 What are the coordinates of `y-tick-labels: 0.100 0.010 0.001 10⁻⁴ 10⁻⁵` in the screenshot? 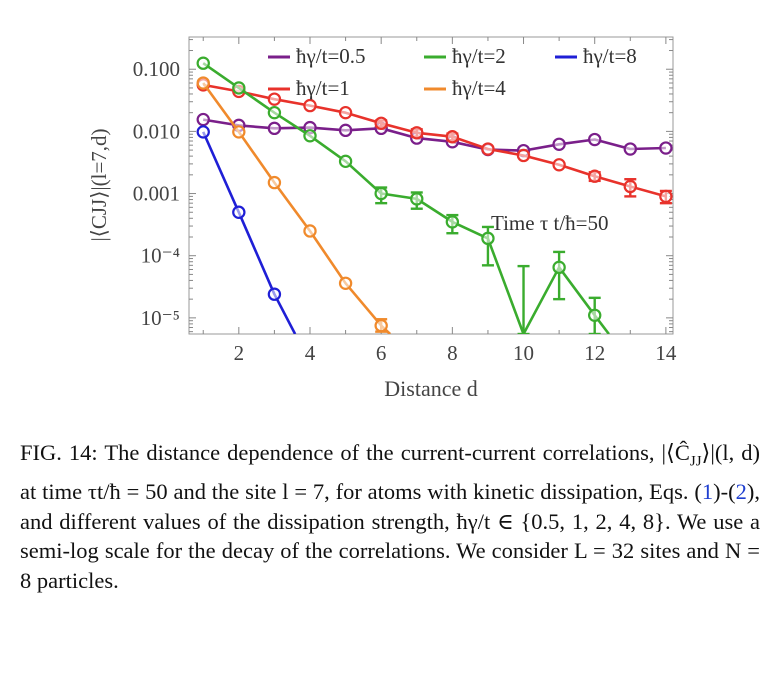 It's located at (156, 193).